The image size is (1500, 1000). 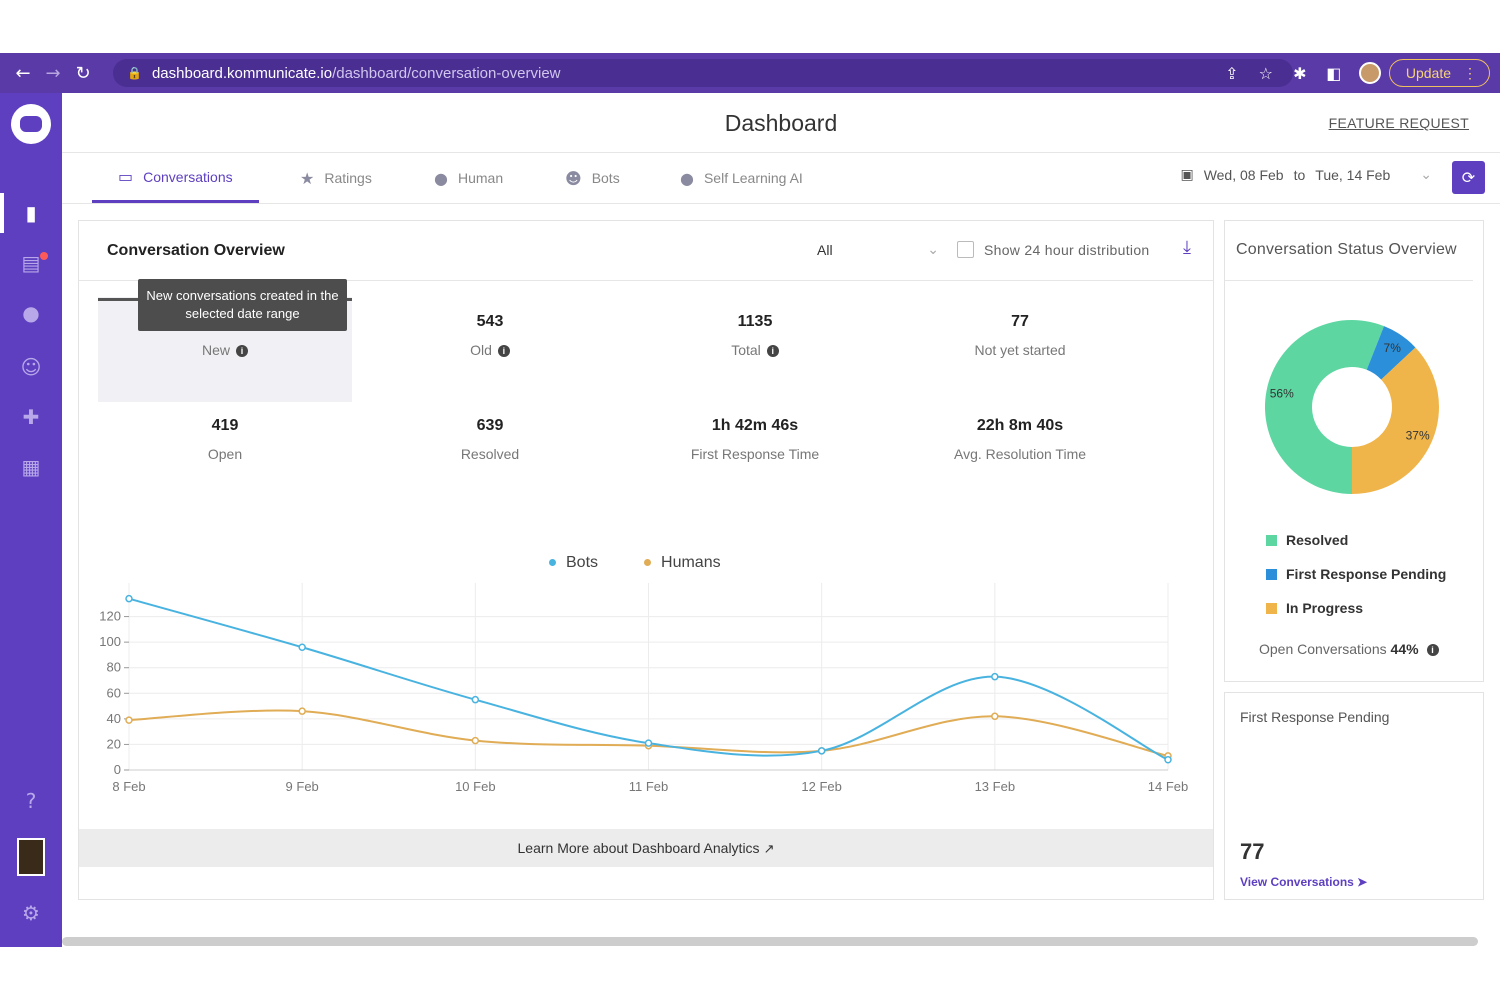 I want to click on tab-bots: ☻ Bots, so click(x=592, y=178).